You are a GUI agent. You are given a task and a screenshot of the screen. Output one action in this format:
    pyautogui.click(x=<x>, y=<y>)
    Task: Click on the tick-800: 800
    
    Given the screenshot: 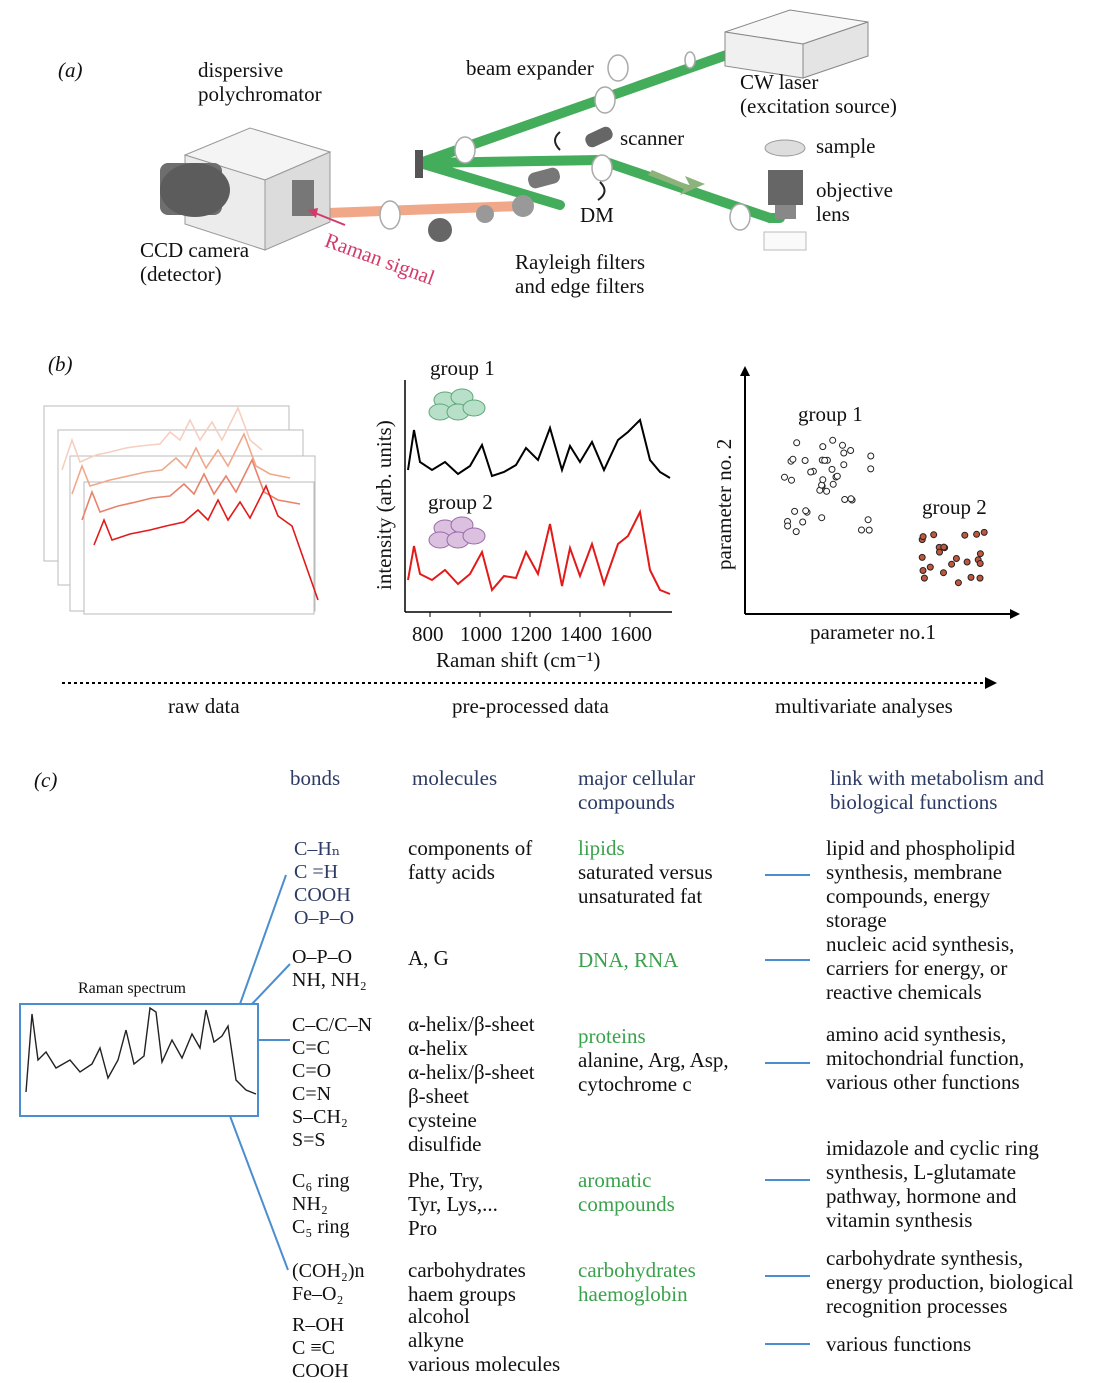 What is the action you would take?
    pyautogui.click(x=428, y=634)
    